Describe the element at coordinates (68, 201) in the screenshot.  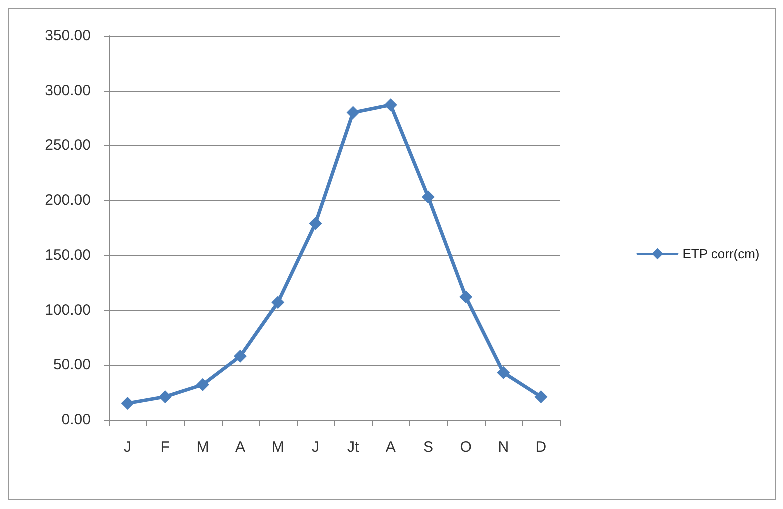
I see `y-tick-label: 200.00` at that location.